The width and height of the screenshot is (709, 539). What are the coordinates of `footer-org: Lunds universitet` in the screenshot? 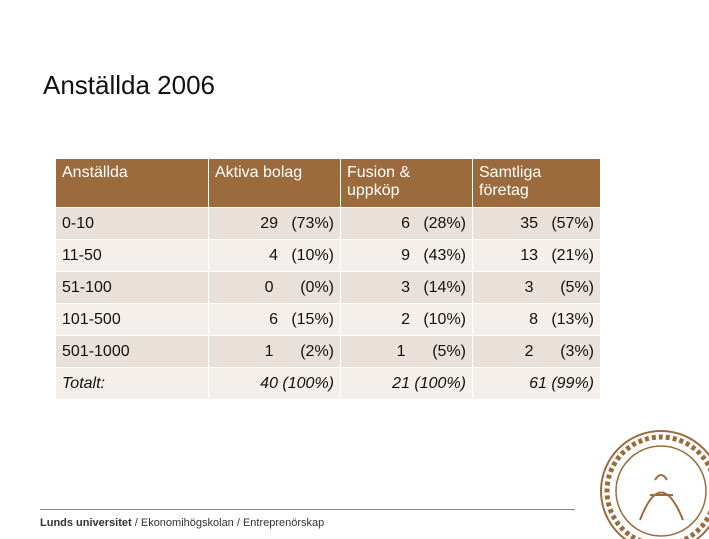 It's located at (86, 523).